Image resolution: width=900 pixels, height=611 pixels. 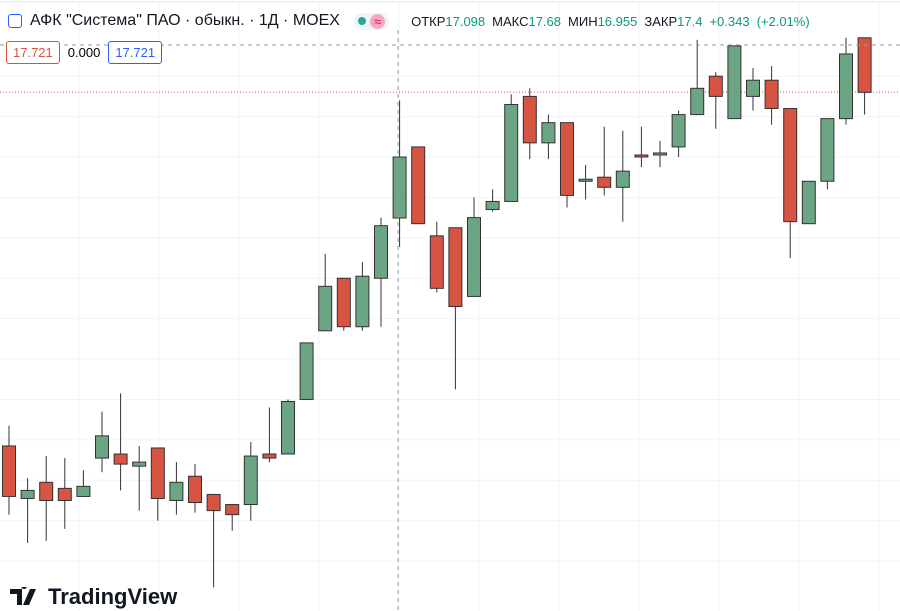 I want to click on ohlc-label: МАКС, so click(x=510, y=21).